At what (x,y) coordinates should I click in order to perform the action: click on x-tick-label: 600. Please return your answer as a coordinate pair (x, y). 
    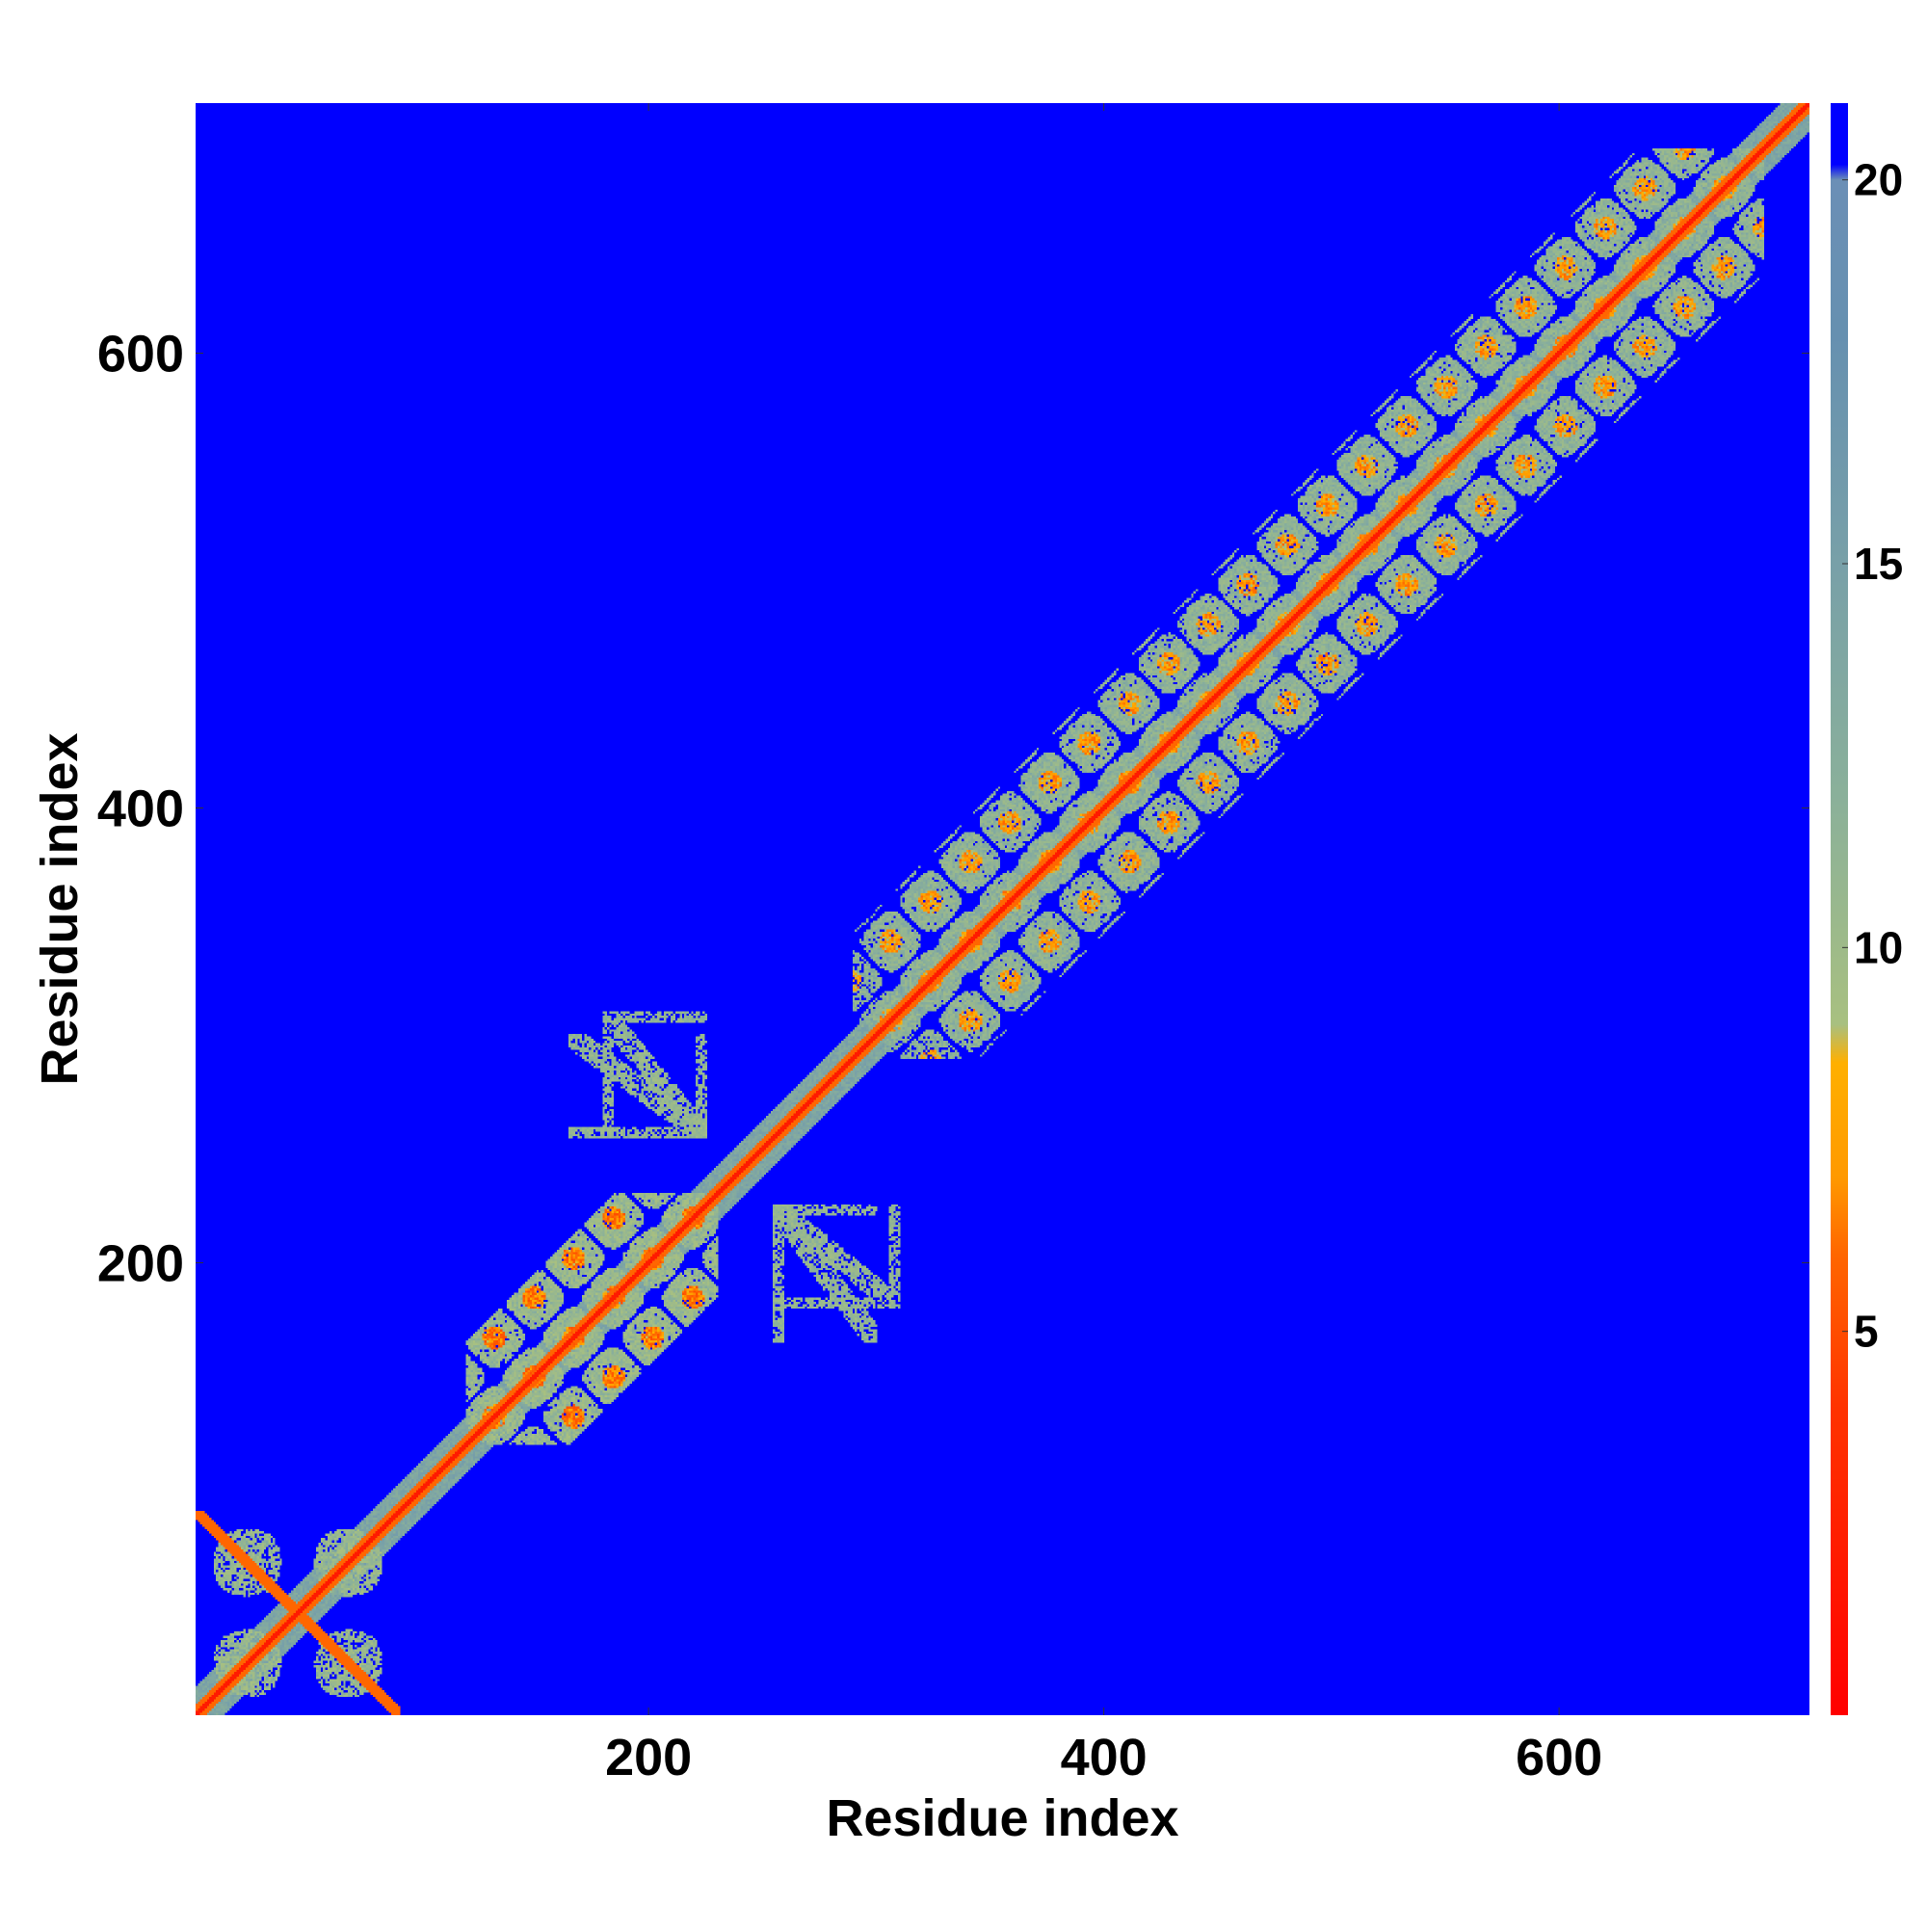
    Looking at the image, I should click on (1559, 1757).